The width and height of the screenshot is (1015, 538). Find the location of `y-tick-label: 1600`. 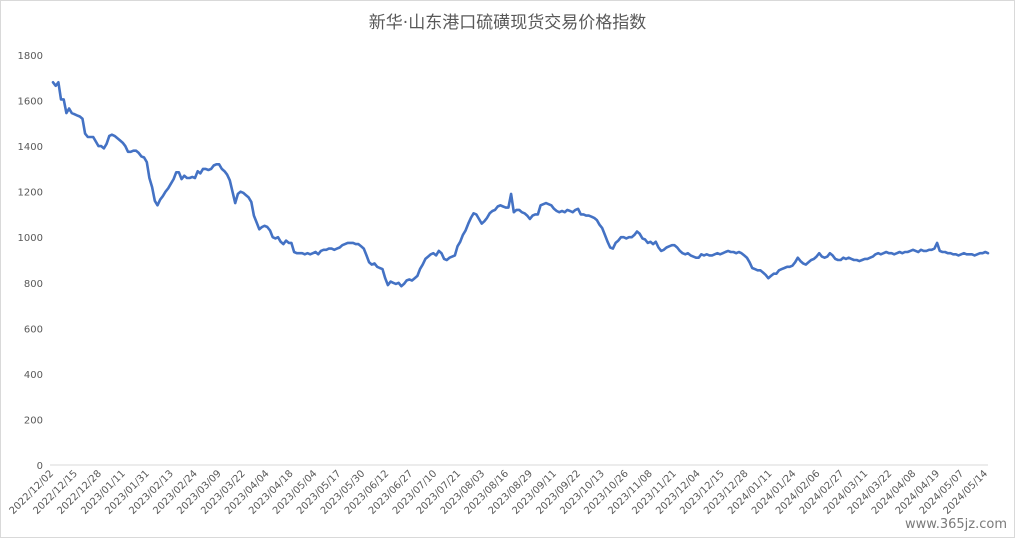

y-tick-label: 1600 is located at coordinates (30, 102).